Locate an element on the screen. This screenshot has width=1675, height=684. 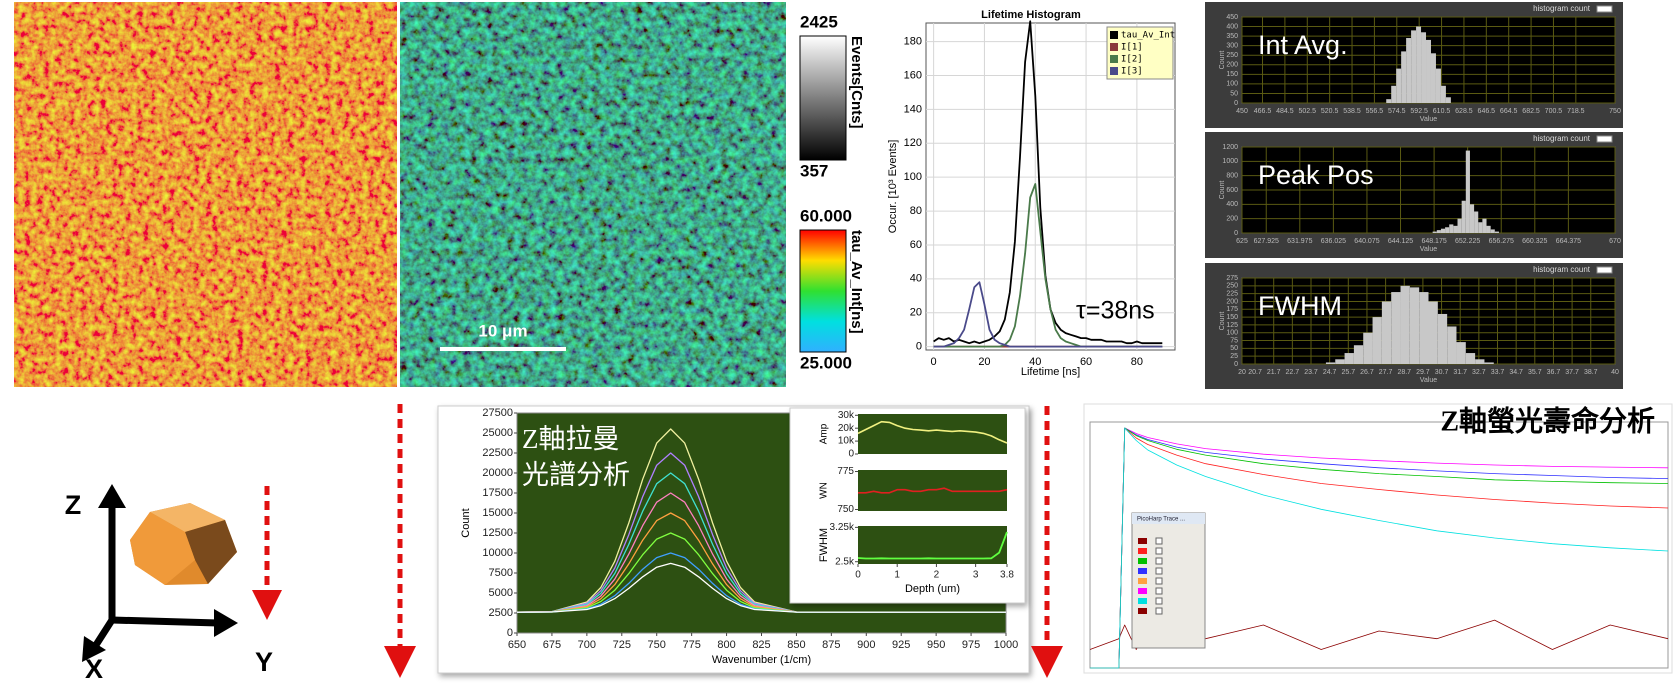
chart-title: histogram count is located at coordinates (1562, 8).